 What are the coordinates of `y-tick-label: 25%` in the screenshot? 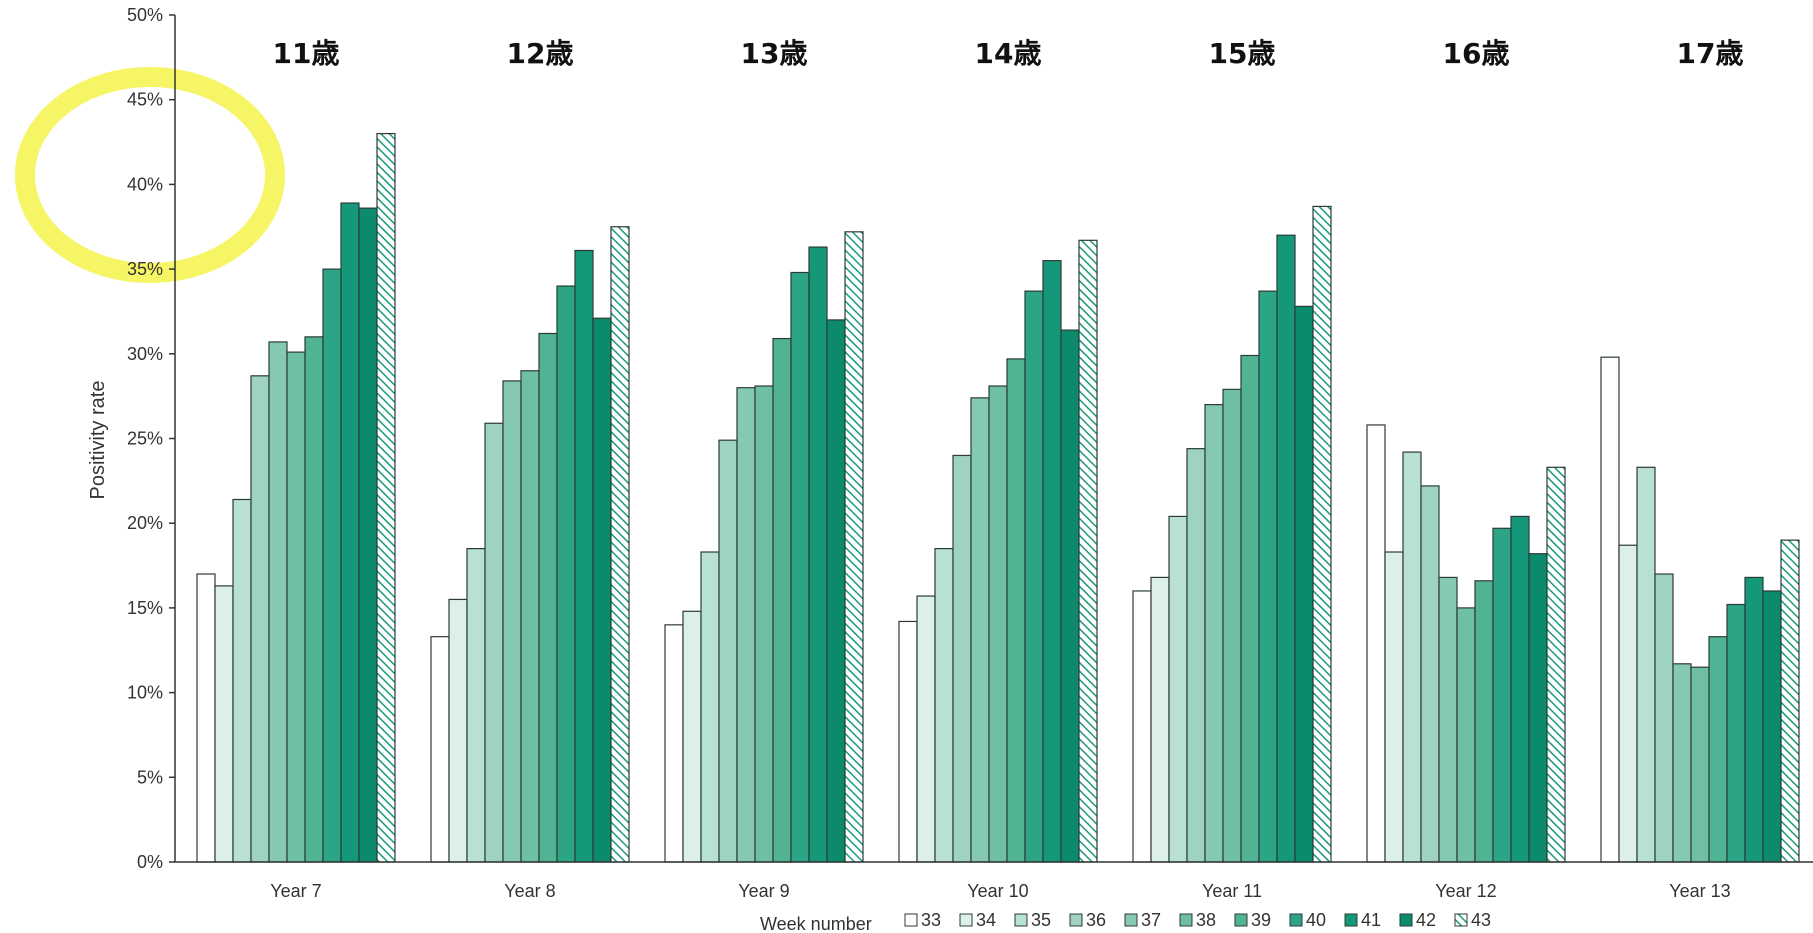 It's located at (145, 439).